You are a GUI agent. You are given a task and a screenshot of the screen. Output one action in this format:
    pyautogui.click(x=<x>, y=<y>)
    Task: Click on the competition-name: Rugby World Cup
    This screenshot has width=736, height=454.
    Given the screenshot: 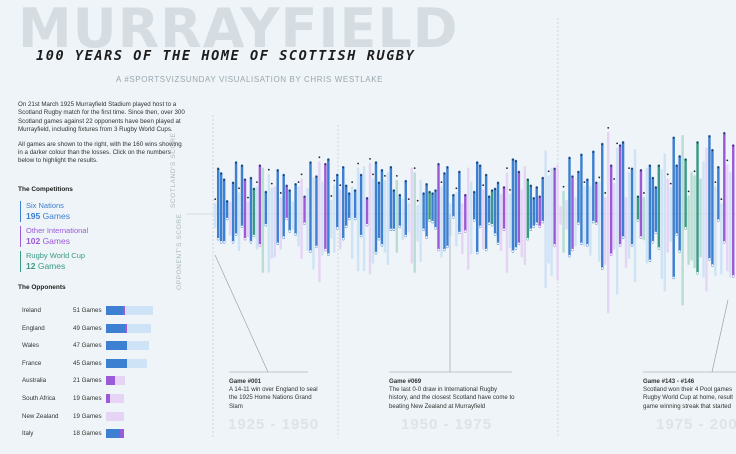 What is the action you would take?
    pyautogui.click(x=56, y=255)
    